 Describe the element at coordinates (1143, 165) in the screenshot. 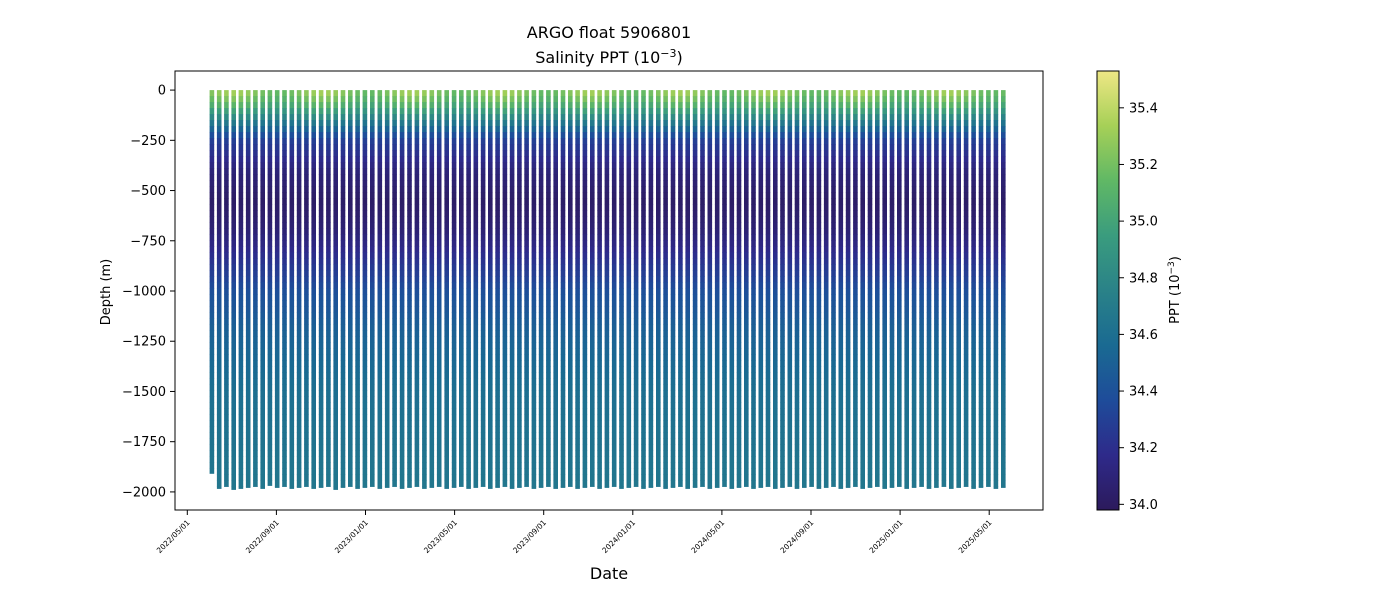

I see `colorbar-tick-label: 35.2` at that location.